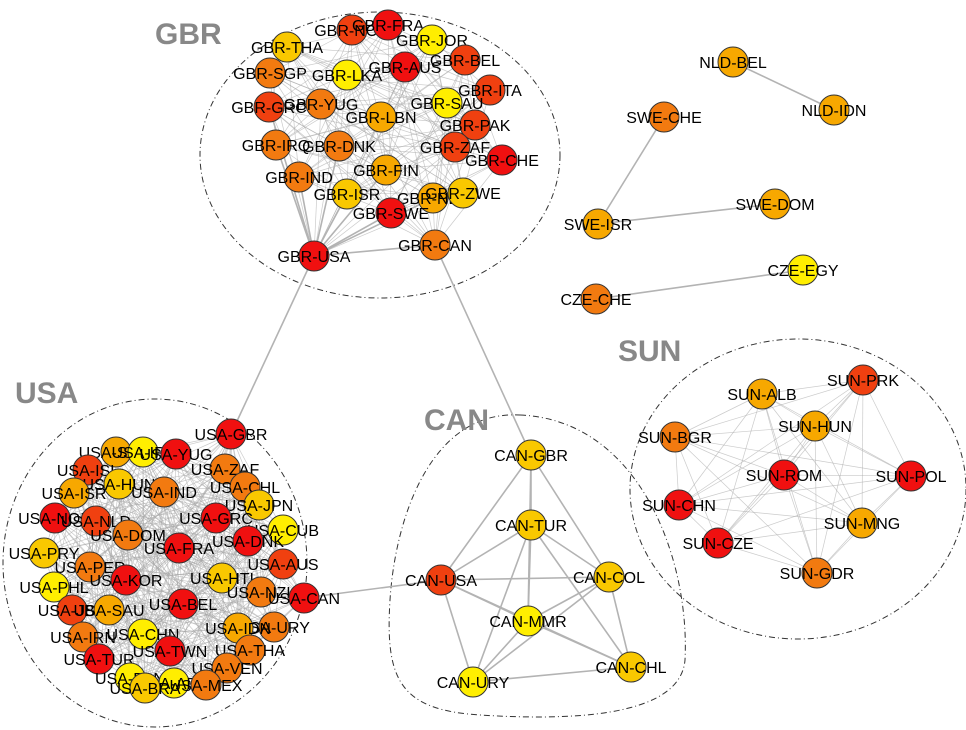 This screenshot has height=730, width=966. I want to click on node-label: SWE-DOM, so click(774, 205).